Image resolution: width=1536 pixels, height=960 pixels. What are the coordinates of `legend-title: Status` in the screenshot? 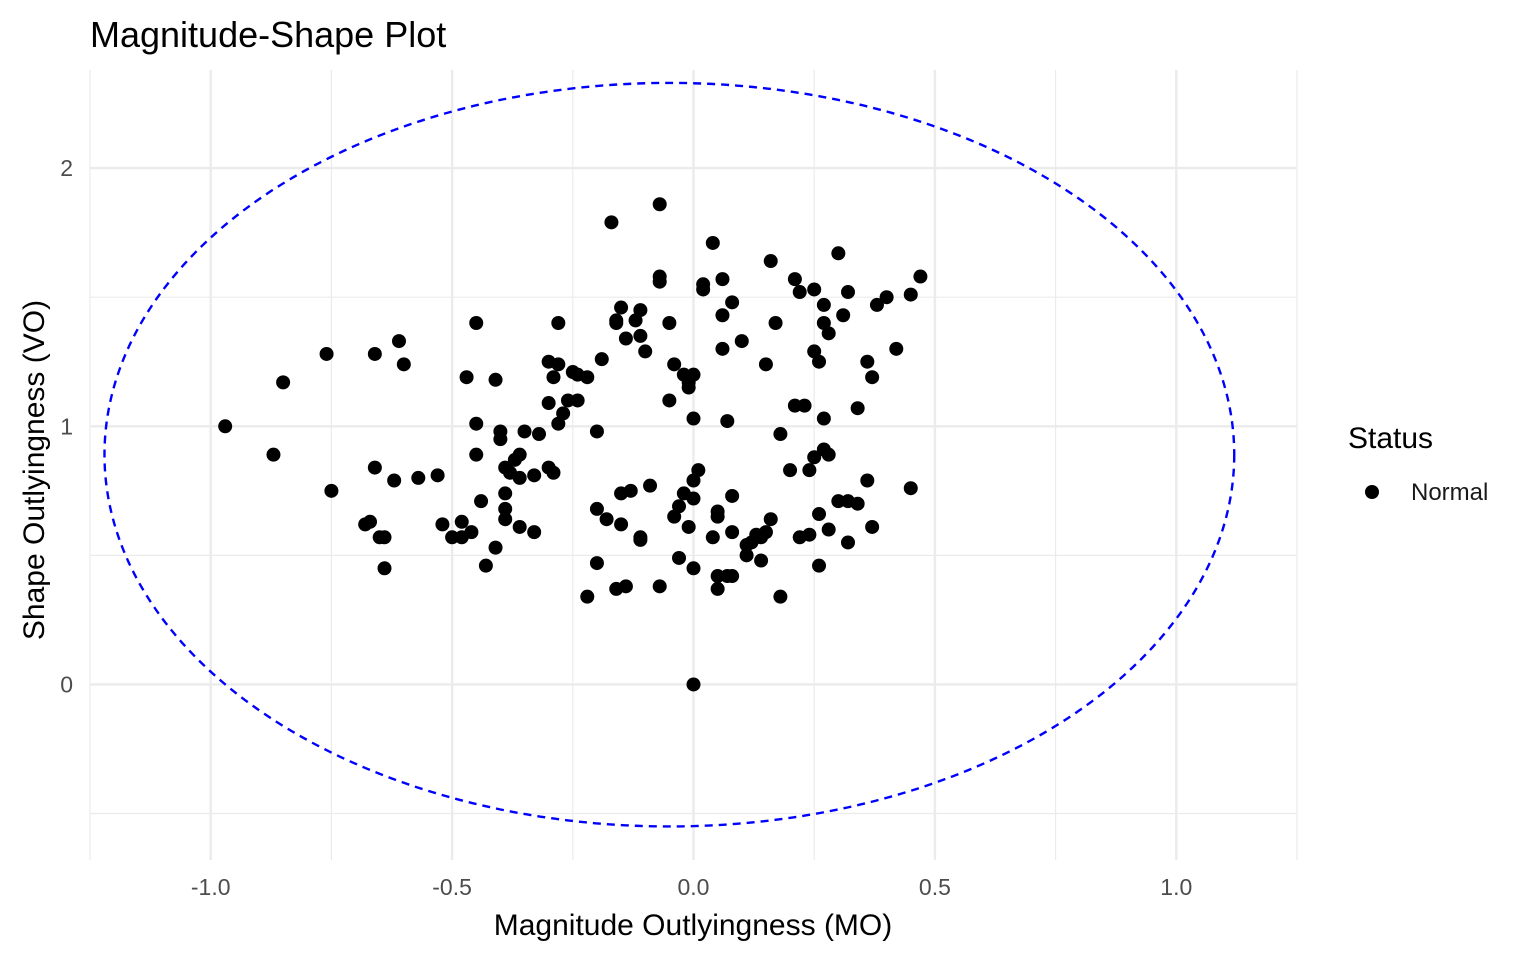 It's located at (1390, 438).